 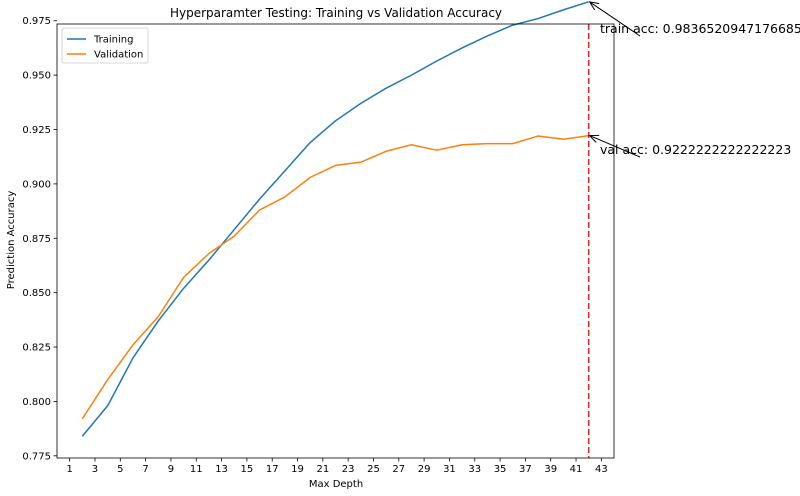 What do you see at coordinates (322, 469) in the screenshot?
I see `x-tick-label: 21` at bounding box center [322, 469].